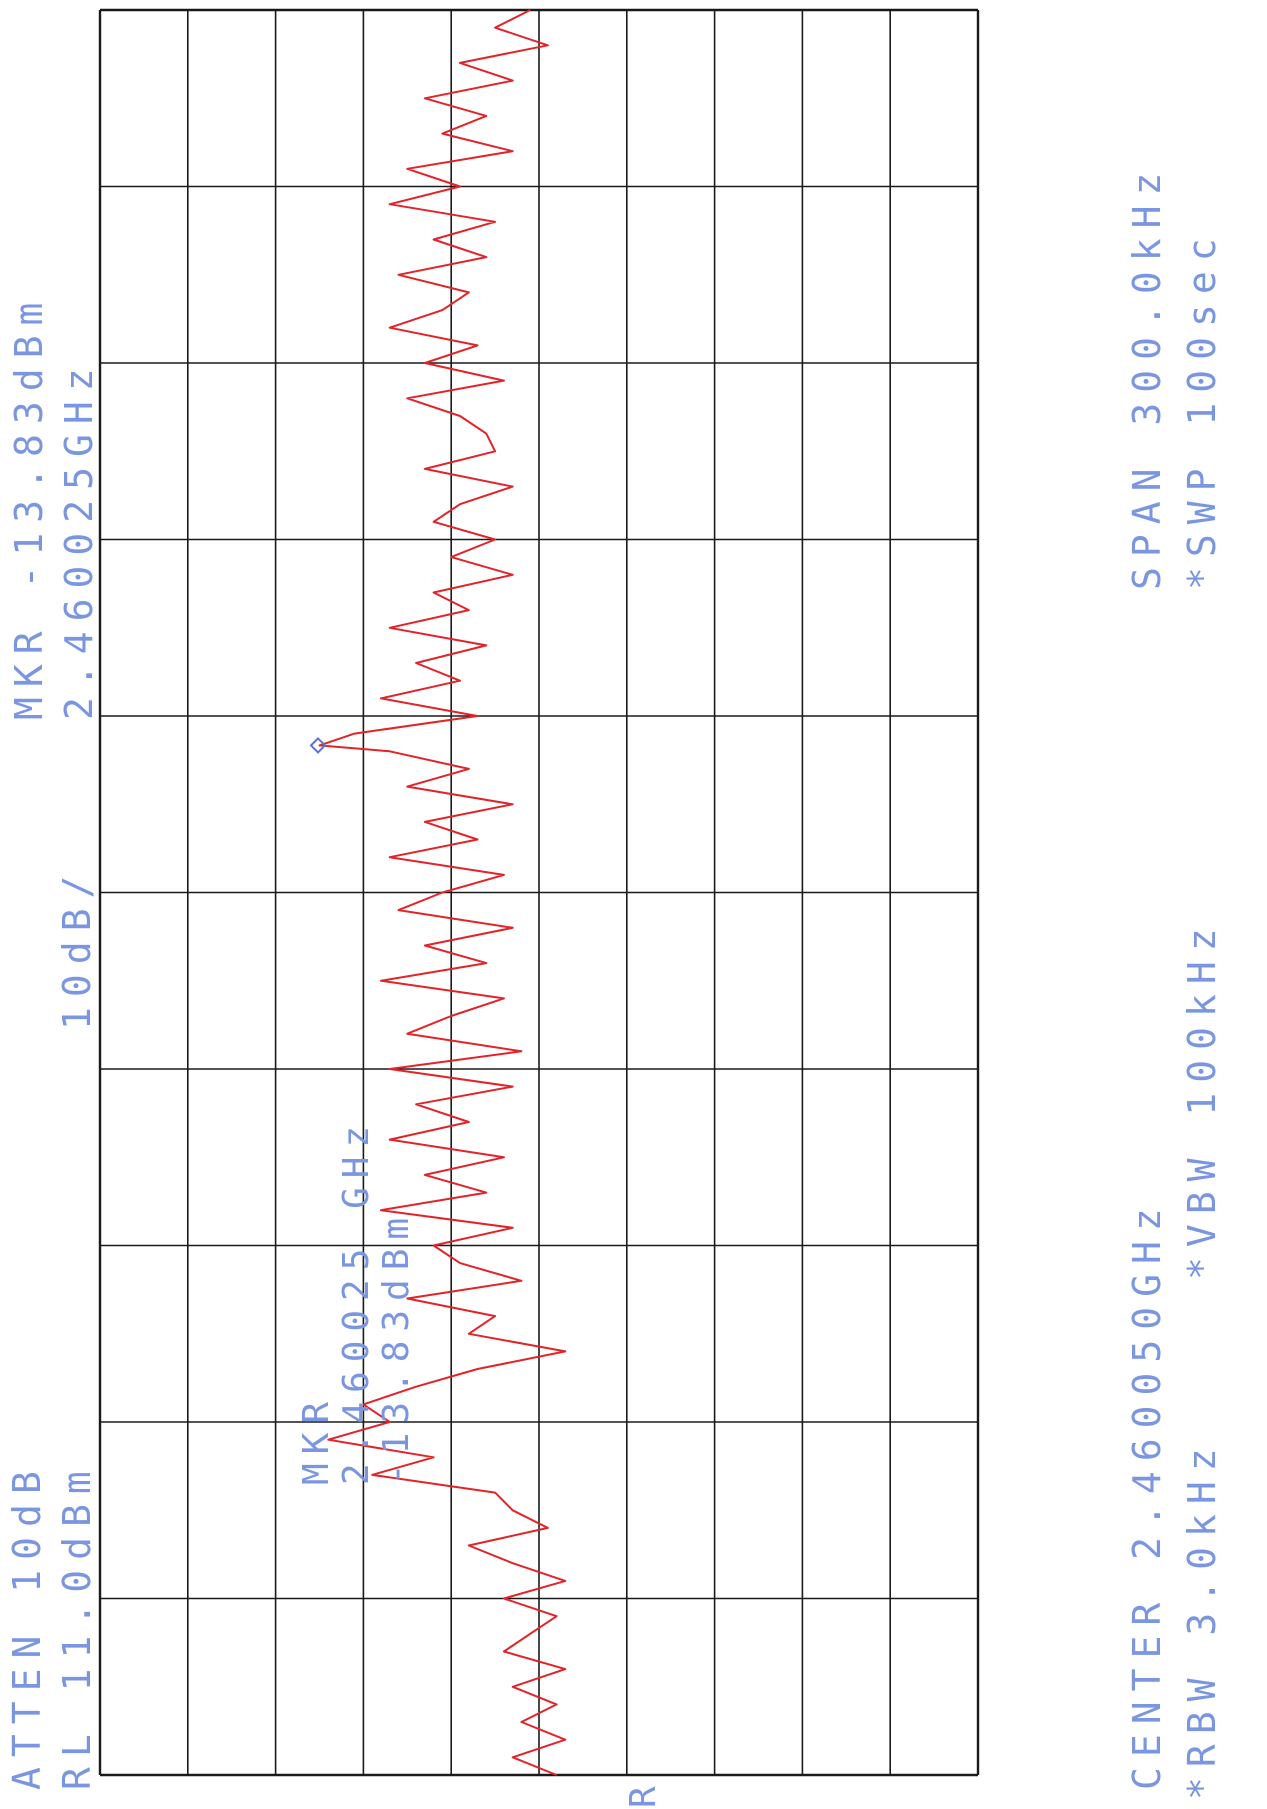 This screenshot has width=1267, height=1809. I want to click on span-label: SPAN 300.0kHz, so click(1147, 376).